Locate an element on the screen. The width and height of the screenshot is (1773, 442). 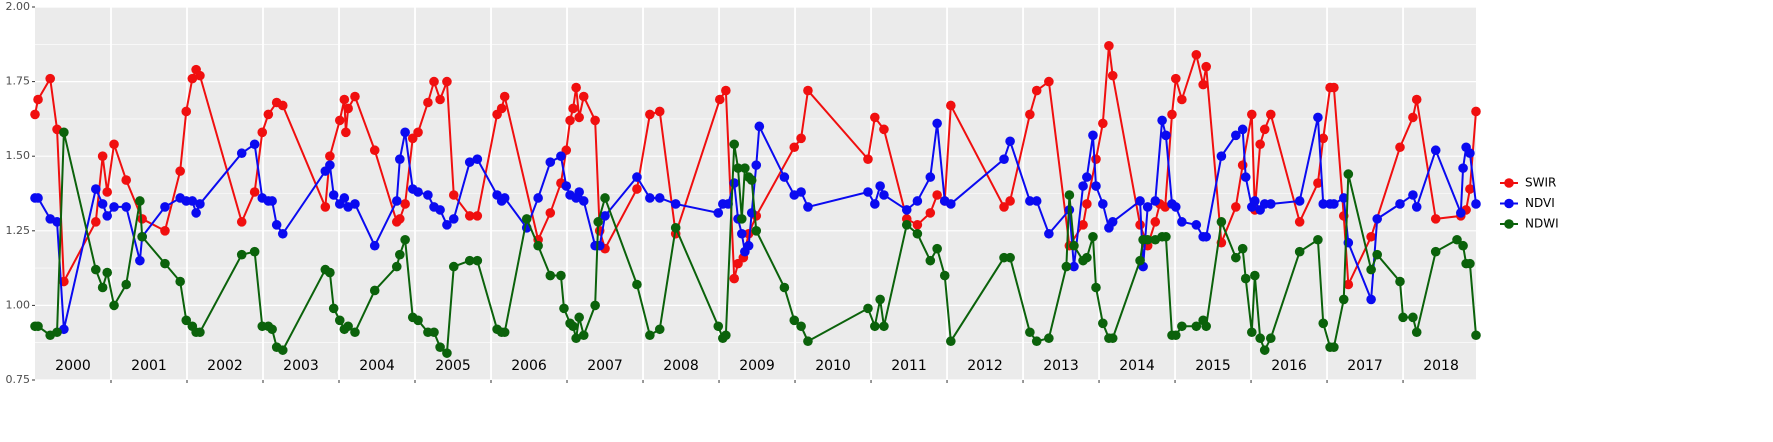
year-label: 2000 is located at coordinates (73, 366).